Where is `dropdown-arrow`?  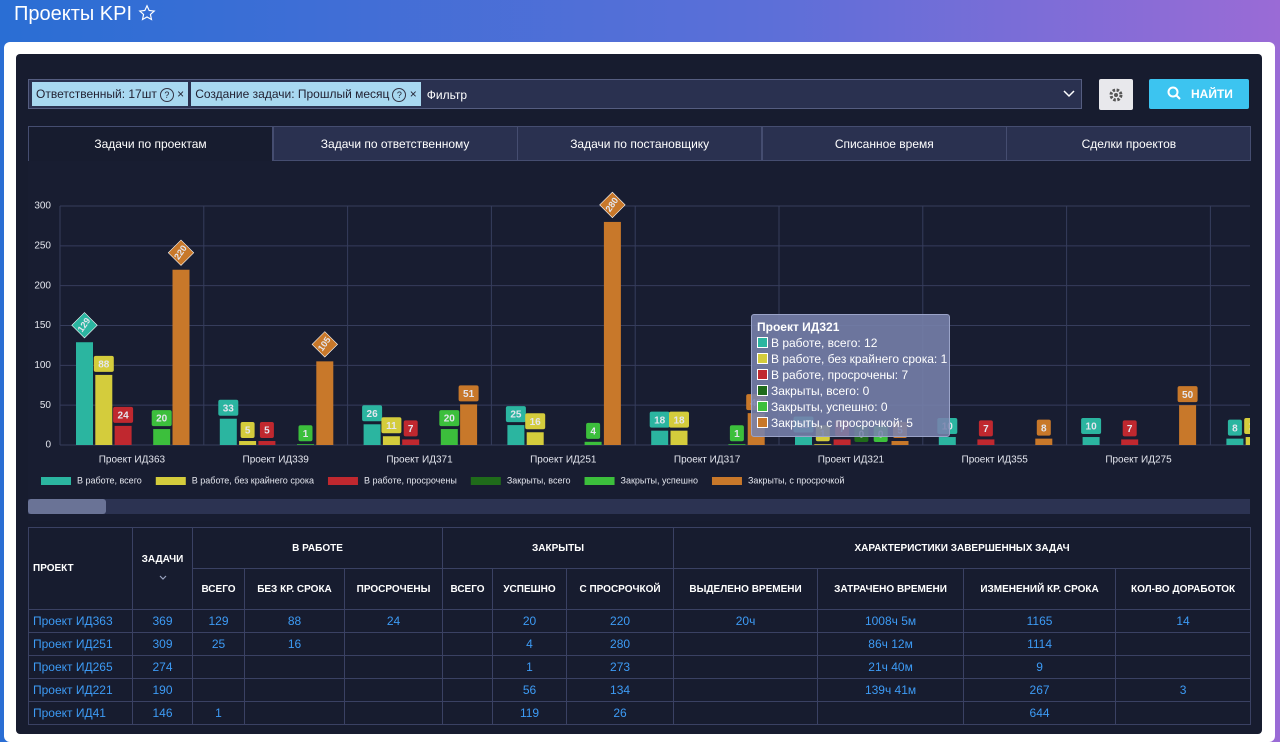 dropdown-arrow is located at coordinates (1069, 94).